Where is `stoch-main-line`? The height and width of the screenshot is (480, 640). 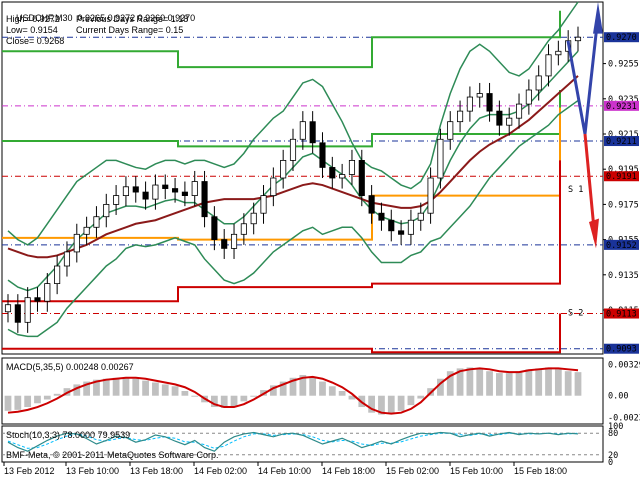
stoch-main-line is located at coordinates (293, 441).